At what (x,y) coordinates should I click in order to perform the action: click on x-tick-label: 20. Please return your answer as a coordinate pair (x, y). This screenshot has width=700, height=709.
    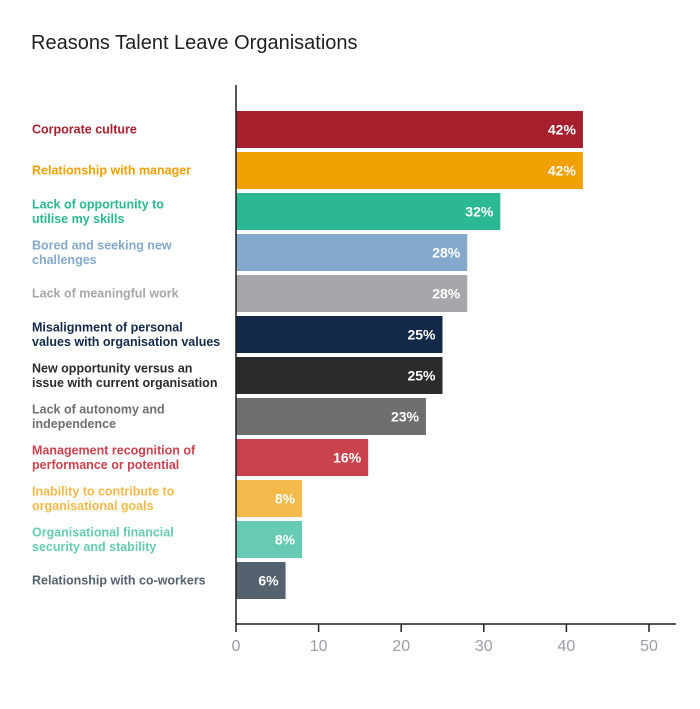
    Looking at the image, I should click on (401, 646).